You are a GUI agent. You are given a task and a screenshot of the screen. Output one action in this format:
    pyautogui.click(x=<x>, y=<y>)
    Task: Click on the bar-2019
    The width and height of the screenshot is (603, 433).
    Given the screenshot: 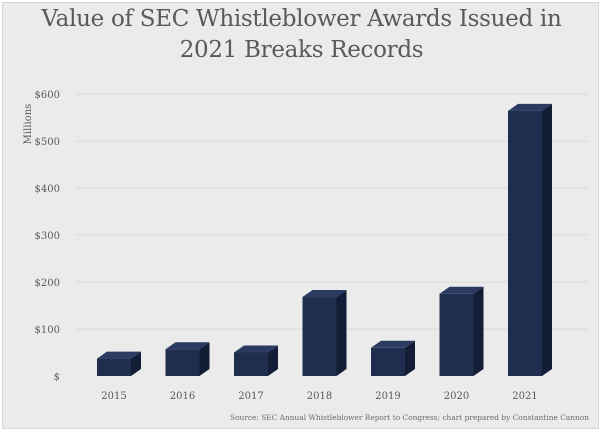 What is the action you would take?
    pyautogui.click(x=393, y=358)
    